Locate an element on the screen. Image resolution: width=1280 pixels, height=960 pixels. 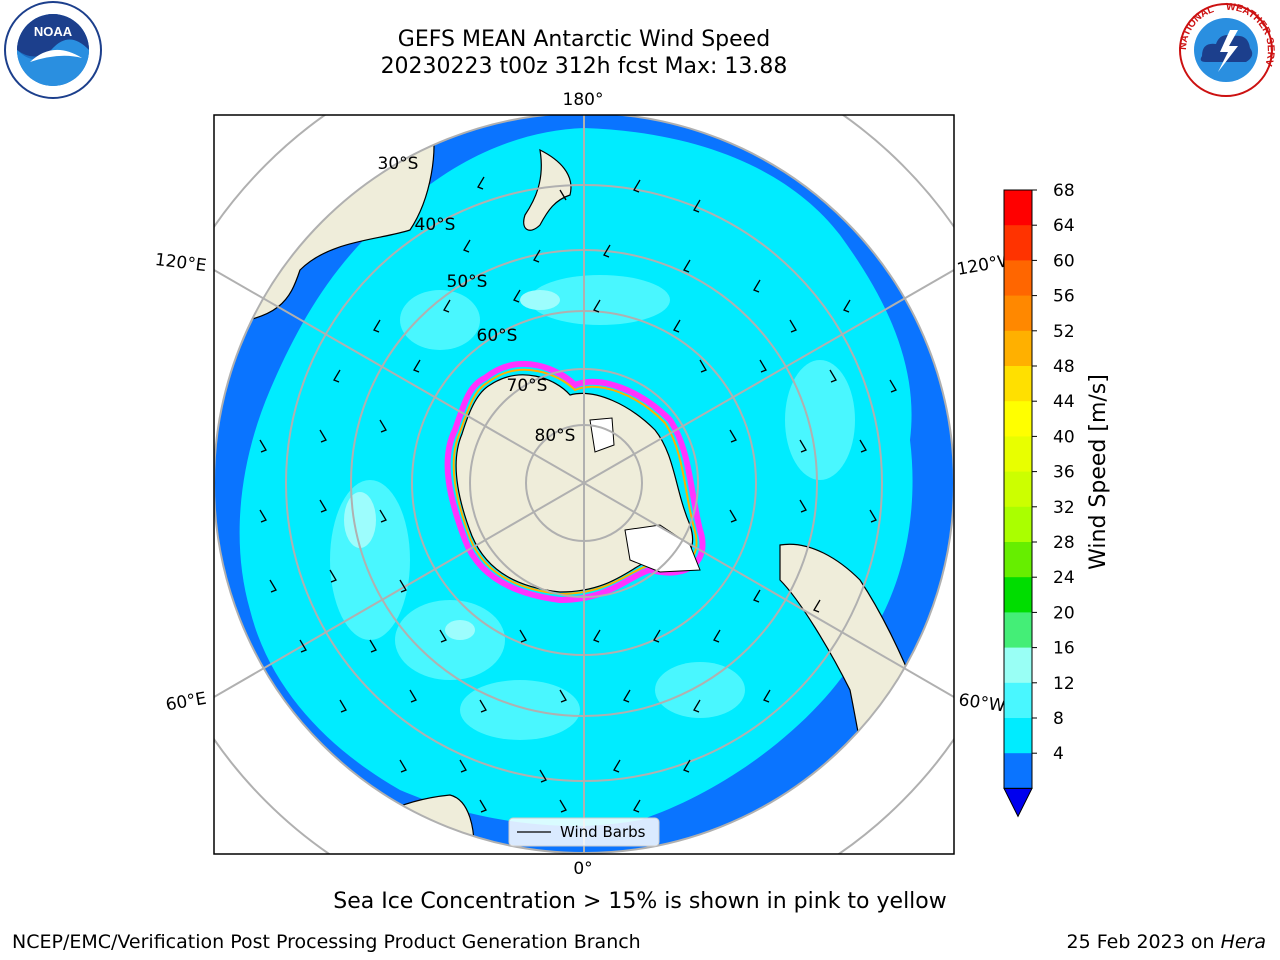
lat-label-60s: 60°S is located at coordinates (497, 336).